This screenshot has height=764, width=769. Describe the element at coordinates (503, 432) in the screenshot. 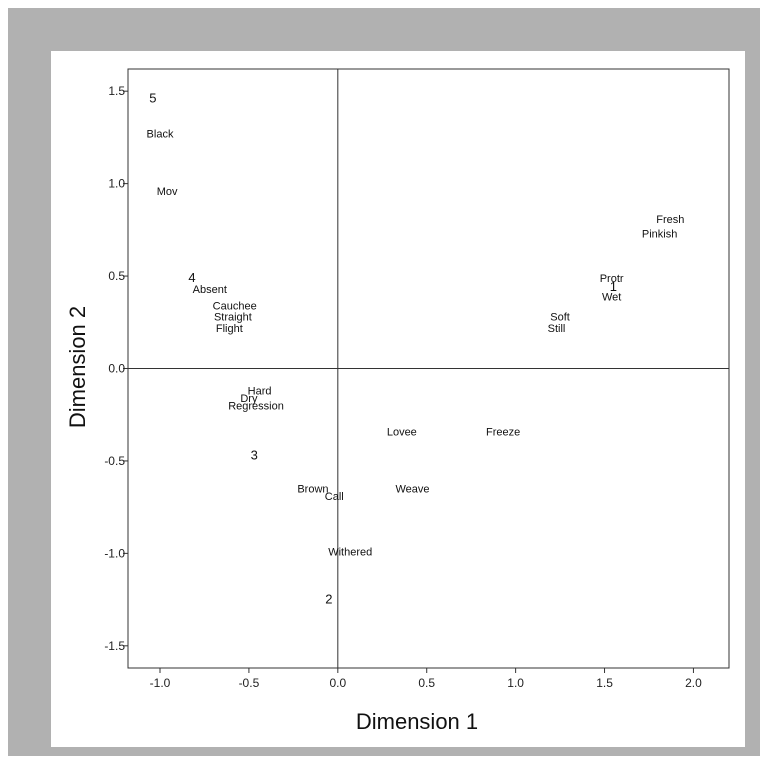

I see `point-label: Freeze` at that location.